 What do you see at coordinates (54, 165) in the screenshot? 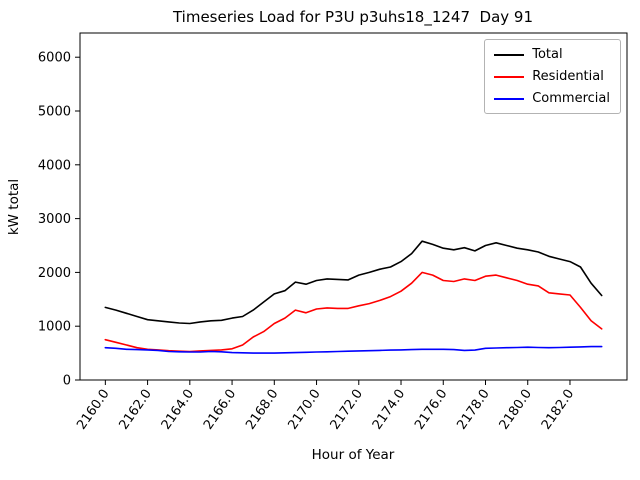
I see `y-tick-label: 4000` at bounding box center [54, 165].